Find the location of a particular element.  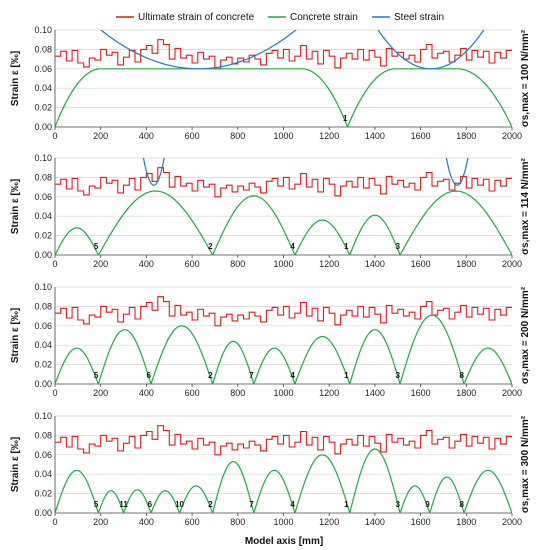

y-tick-label: 0.00 is located at coordinates (43, 384).